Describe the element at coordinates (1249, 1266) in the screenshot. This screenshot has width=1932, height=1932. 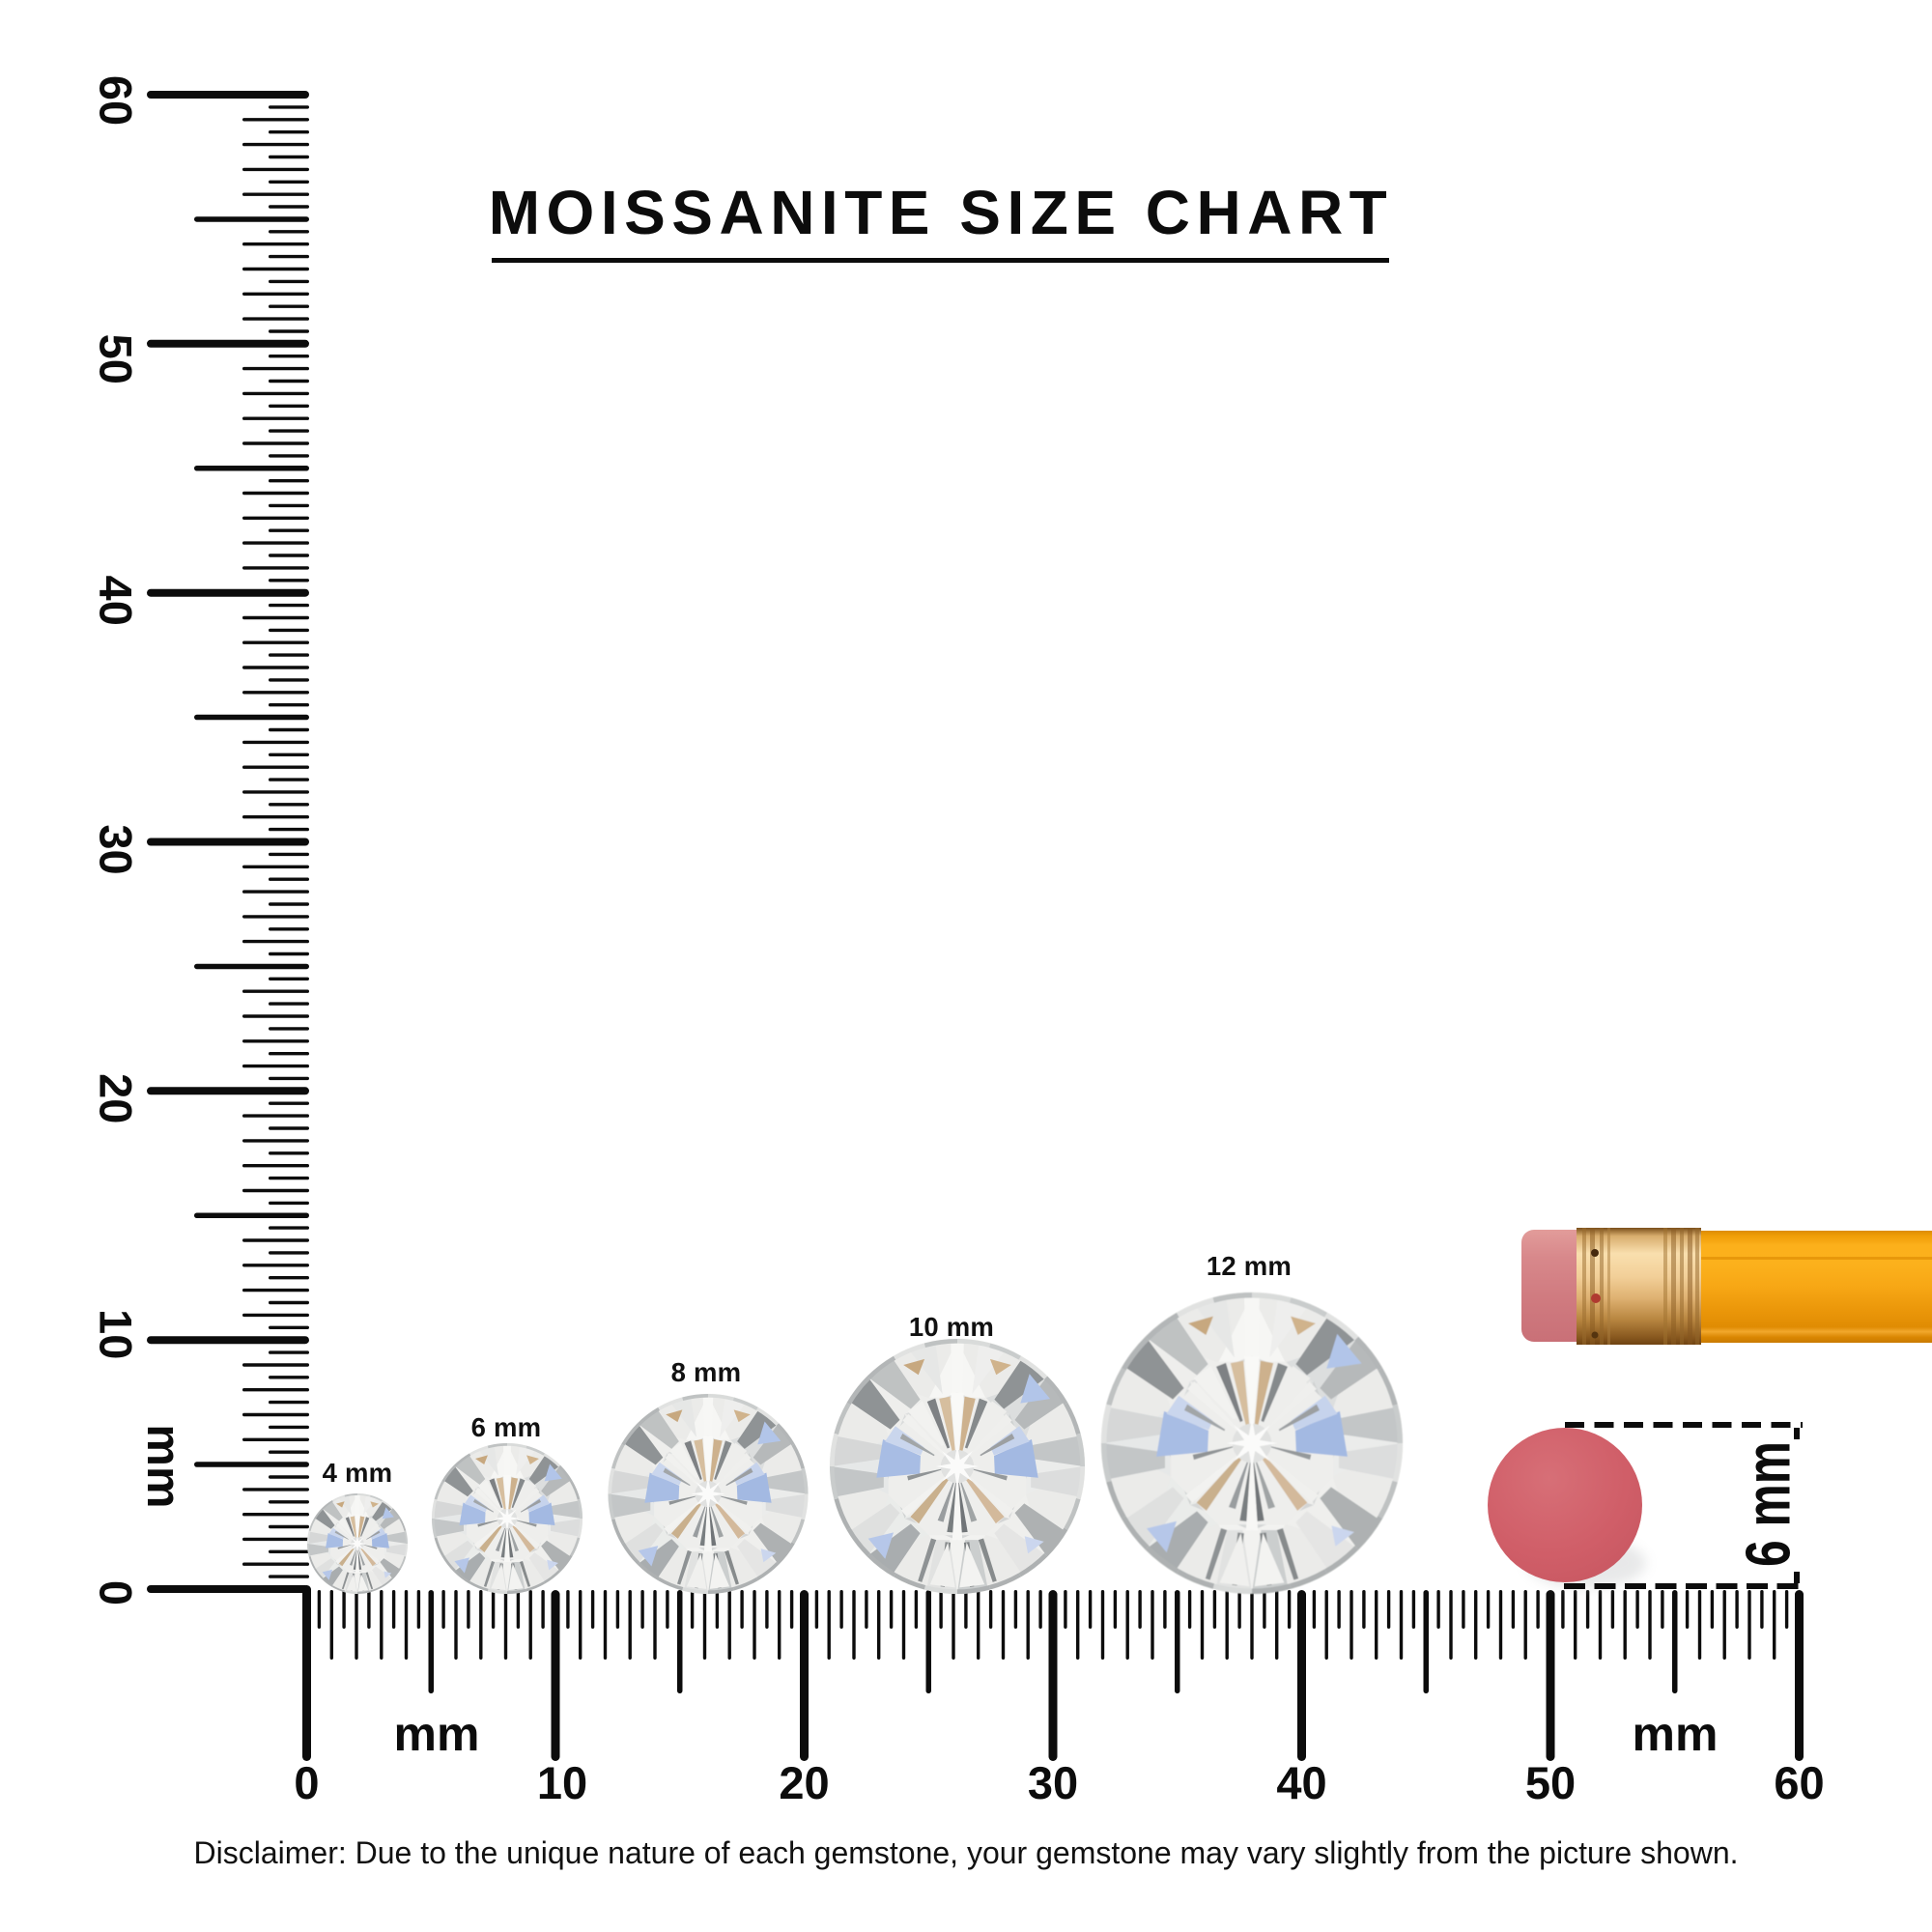
I see `svg-text: 12 mm` at that location.